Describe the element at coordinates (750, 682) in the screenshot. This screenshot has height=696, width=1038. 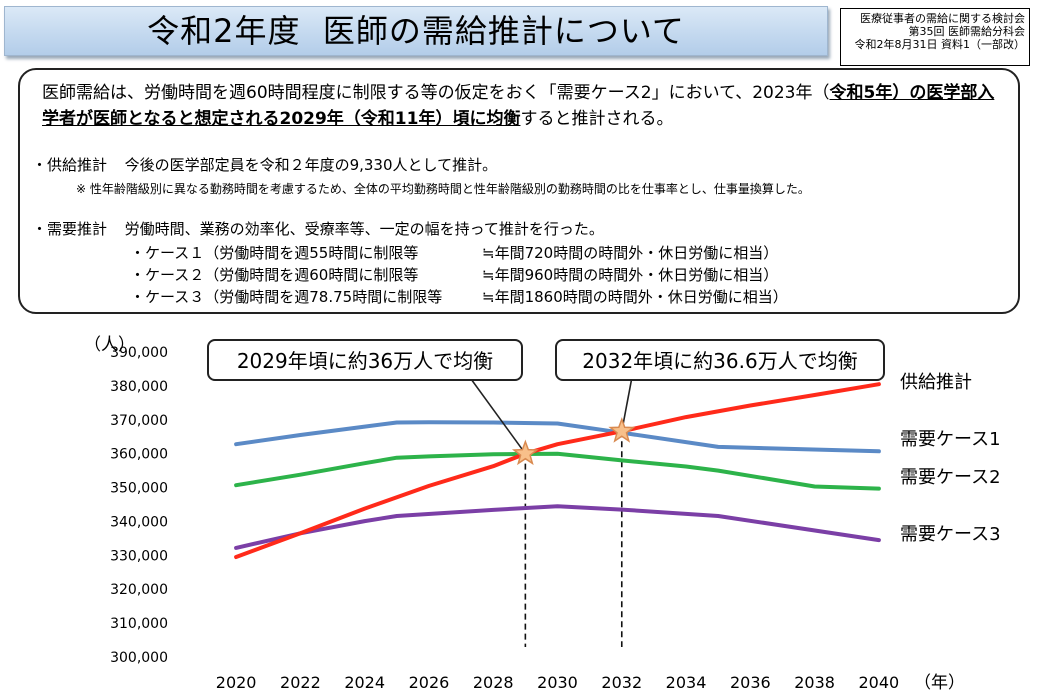
I see `x-tick-label: 2036` at that location.